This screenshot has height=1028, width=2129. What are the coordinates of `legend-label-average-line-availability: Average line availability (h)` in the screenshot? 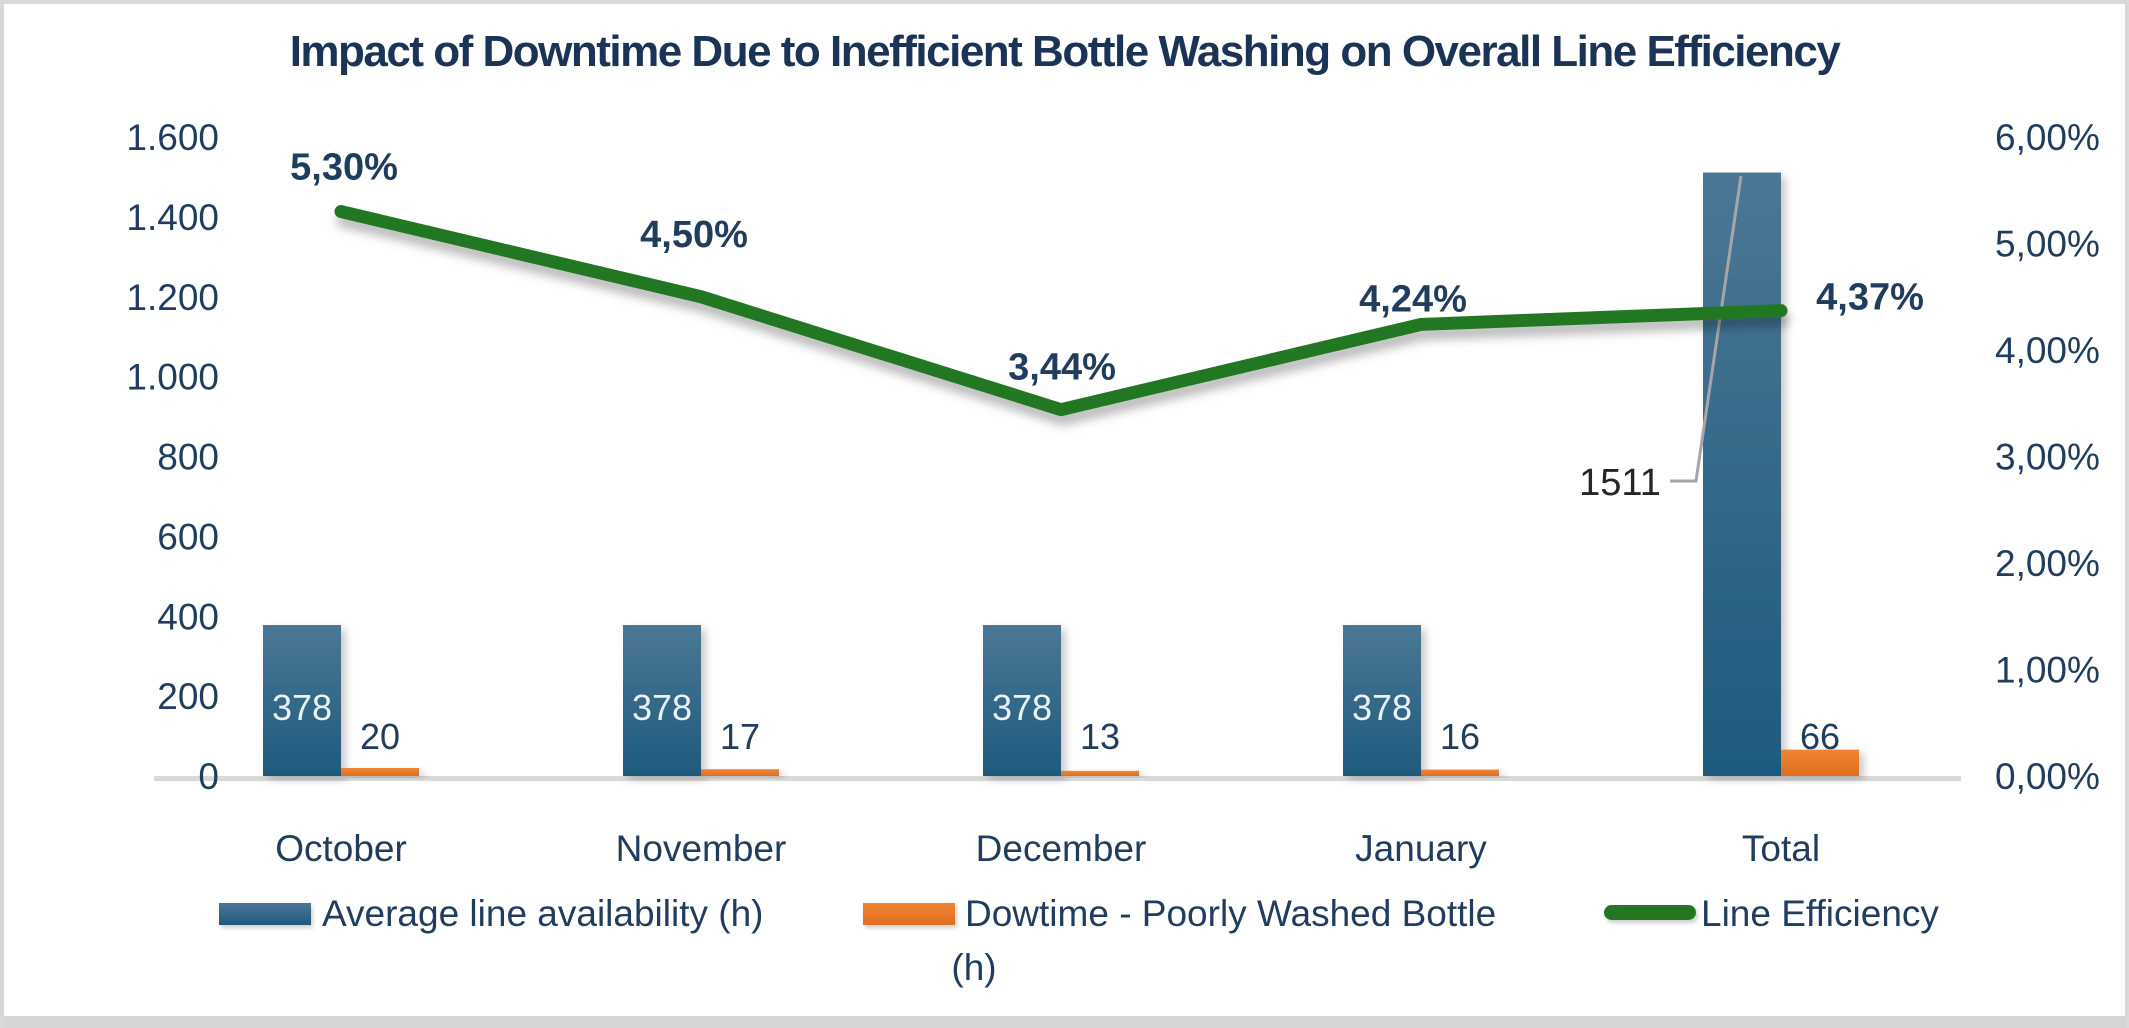 It's located at (543, 913).